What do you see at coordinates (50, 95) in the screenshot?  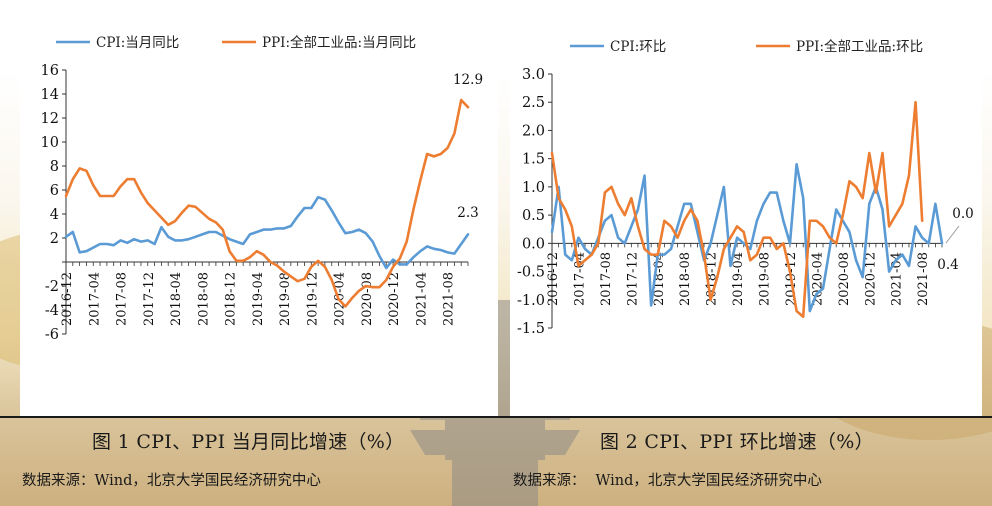 I see `chart1-y-tick-label: 14` at bounding box center [50, 95].